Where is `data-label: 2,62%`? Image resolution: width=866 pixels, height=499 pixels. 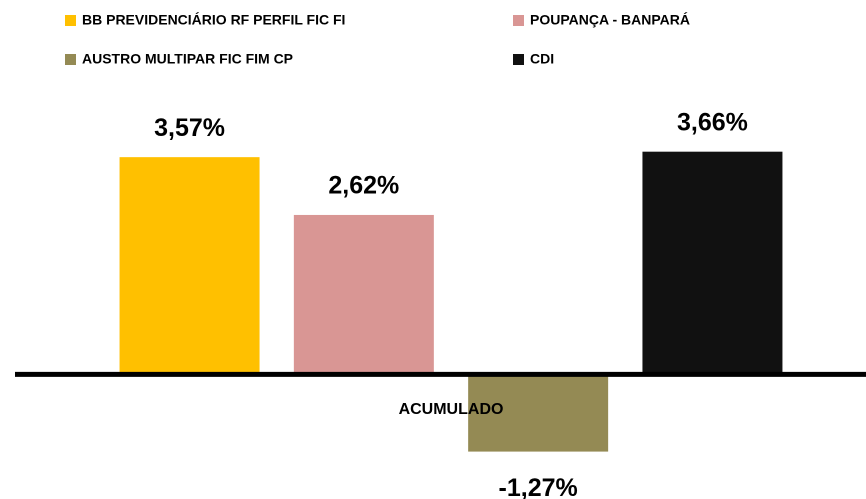
data-label: 2,62% is located at coordinates (363, 186).